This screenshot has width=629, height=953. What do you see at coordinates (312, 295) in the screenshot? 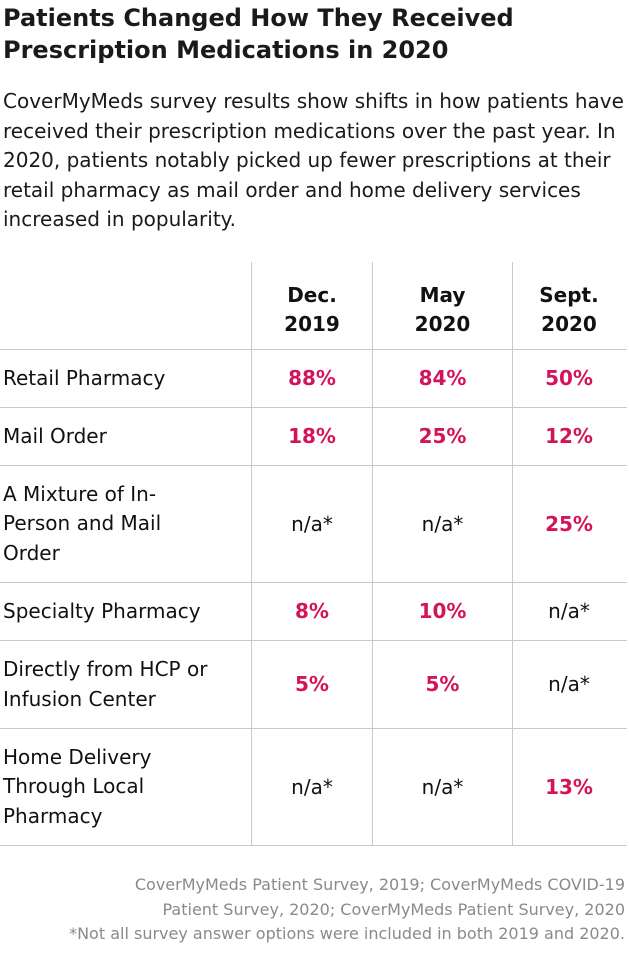
I see `column-header-line: Dec.` at bounding box center [312, 295].